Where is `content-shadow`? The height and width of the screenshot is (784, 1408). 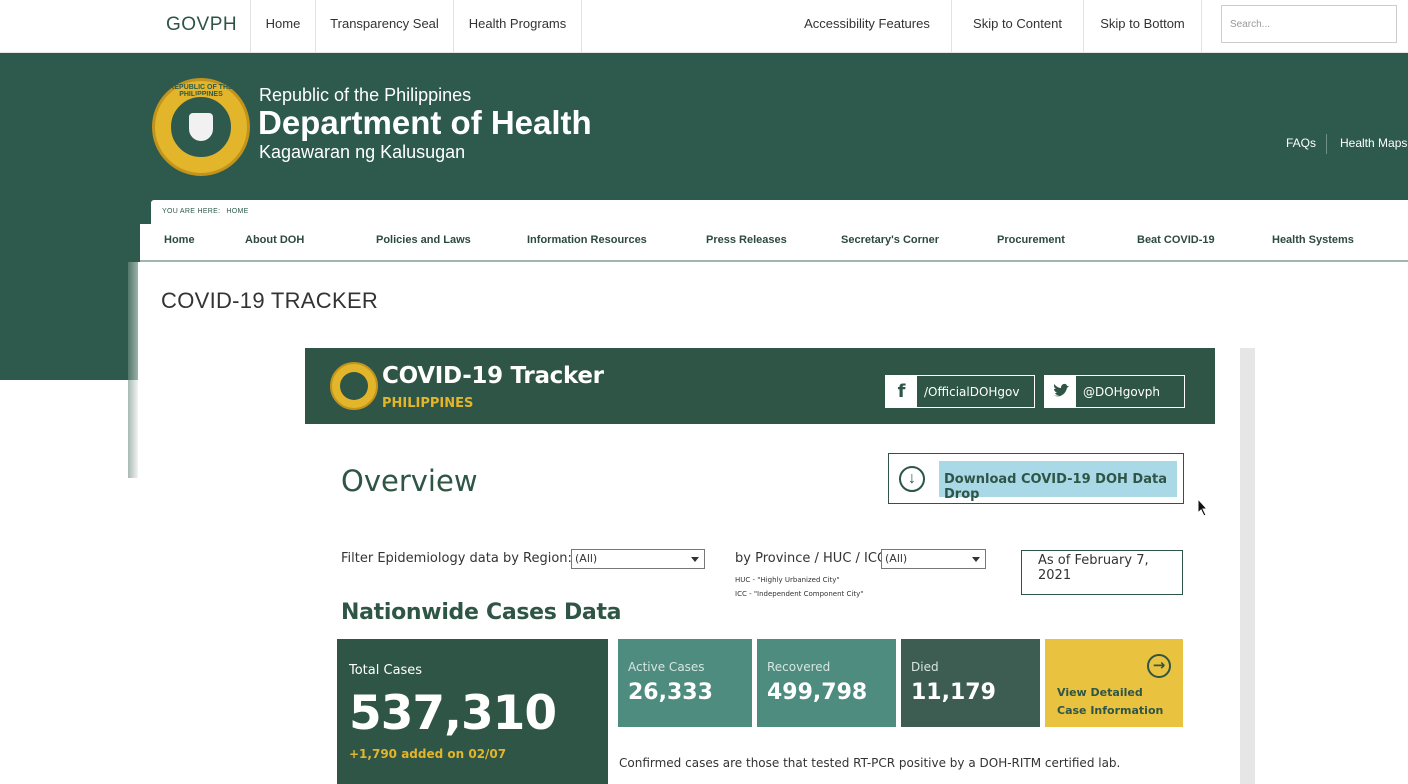
content-shadow is located at coordinates (133, 370).